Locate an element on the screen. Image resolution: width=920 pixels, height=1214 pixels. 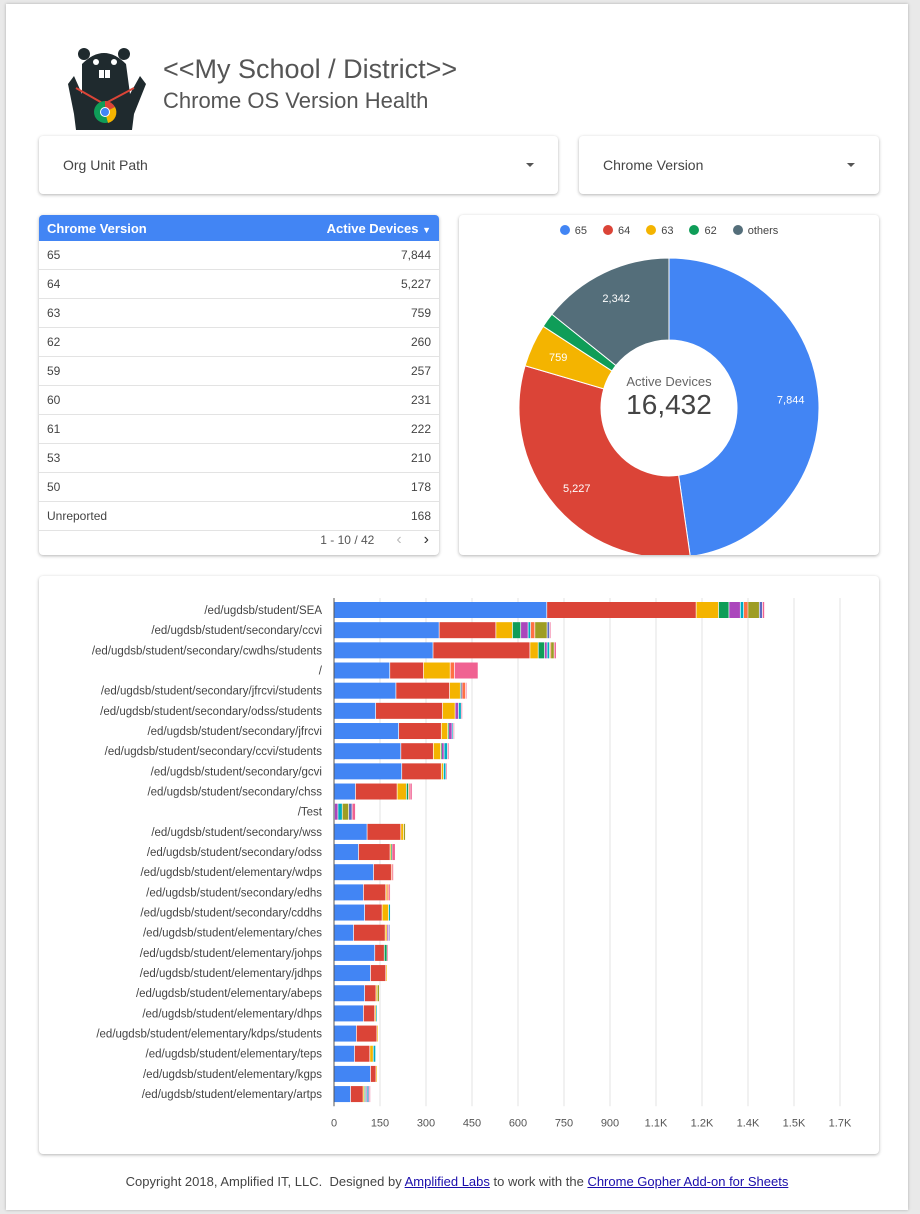
table-row: Unreported 168 is located at coordinates (239, 516).